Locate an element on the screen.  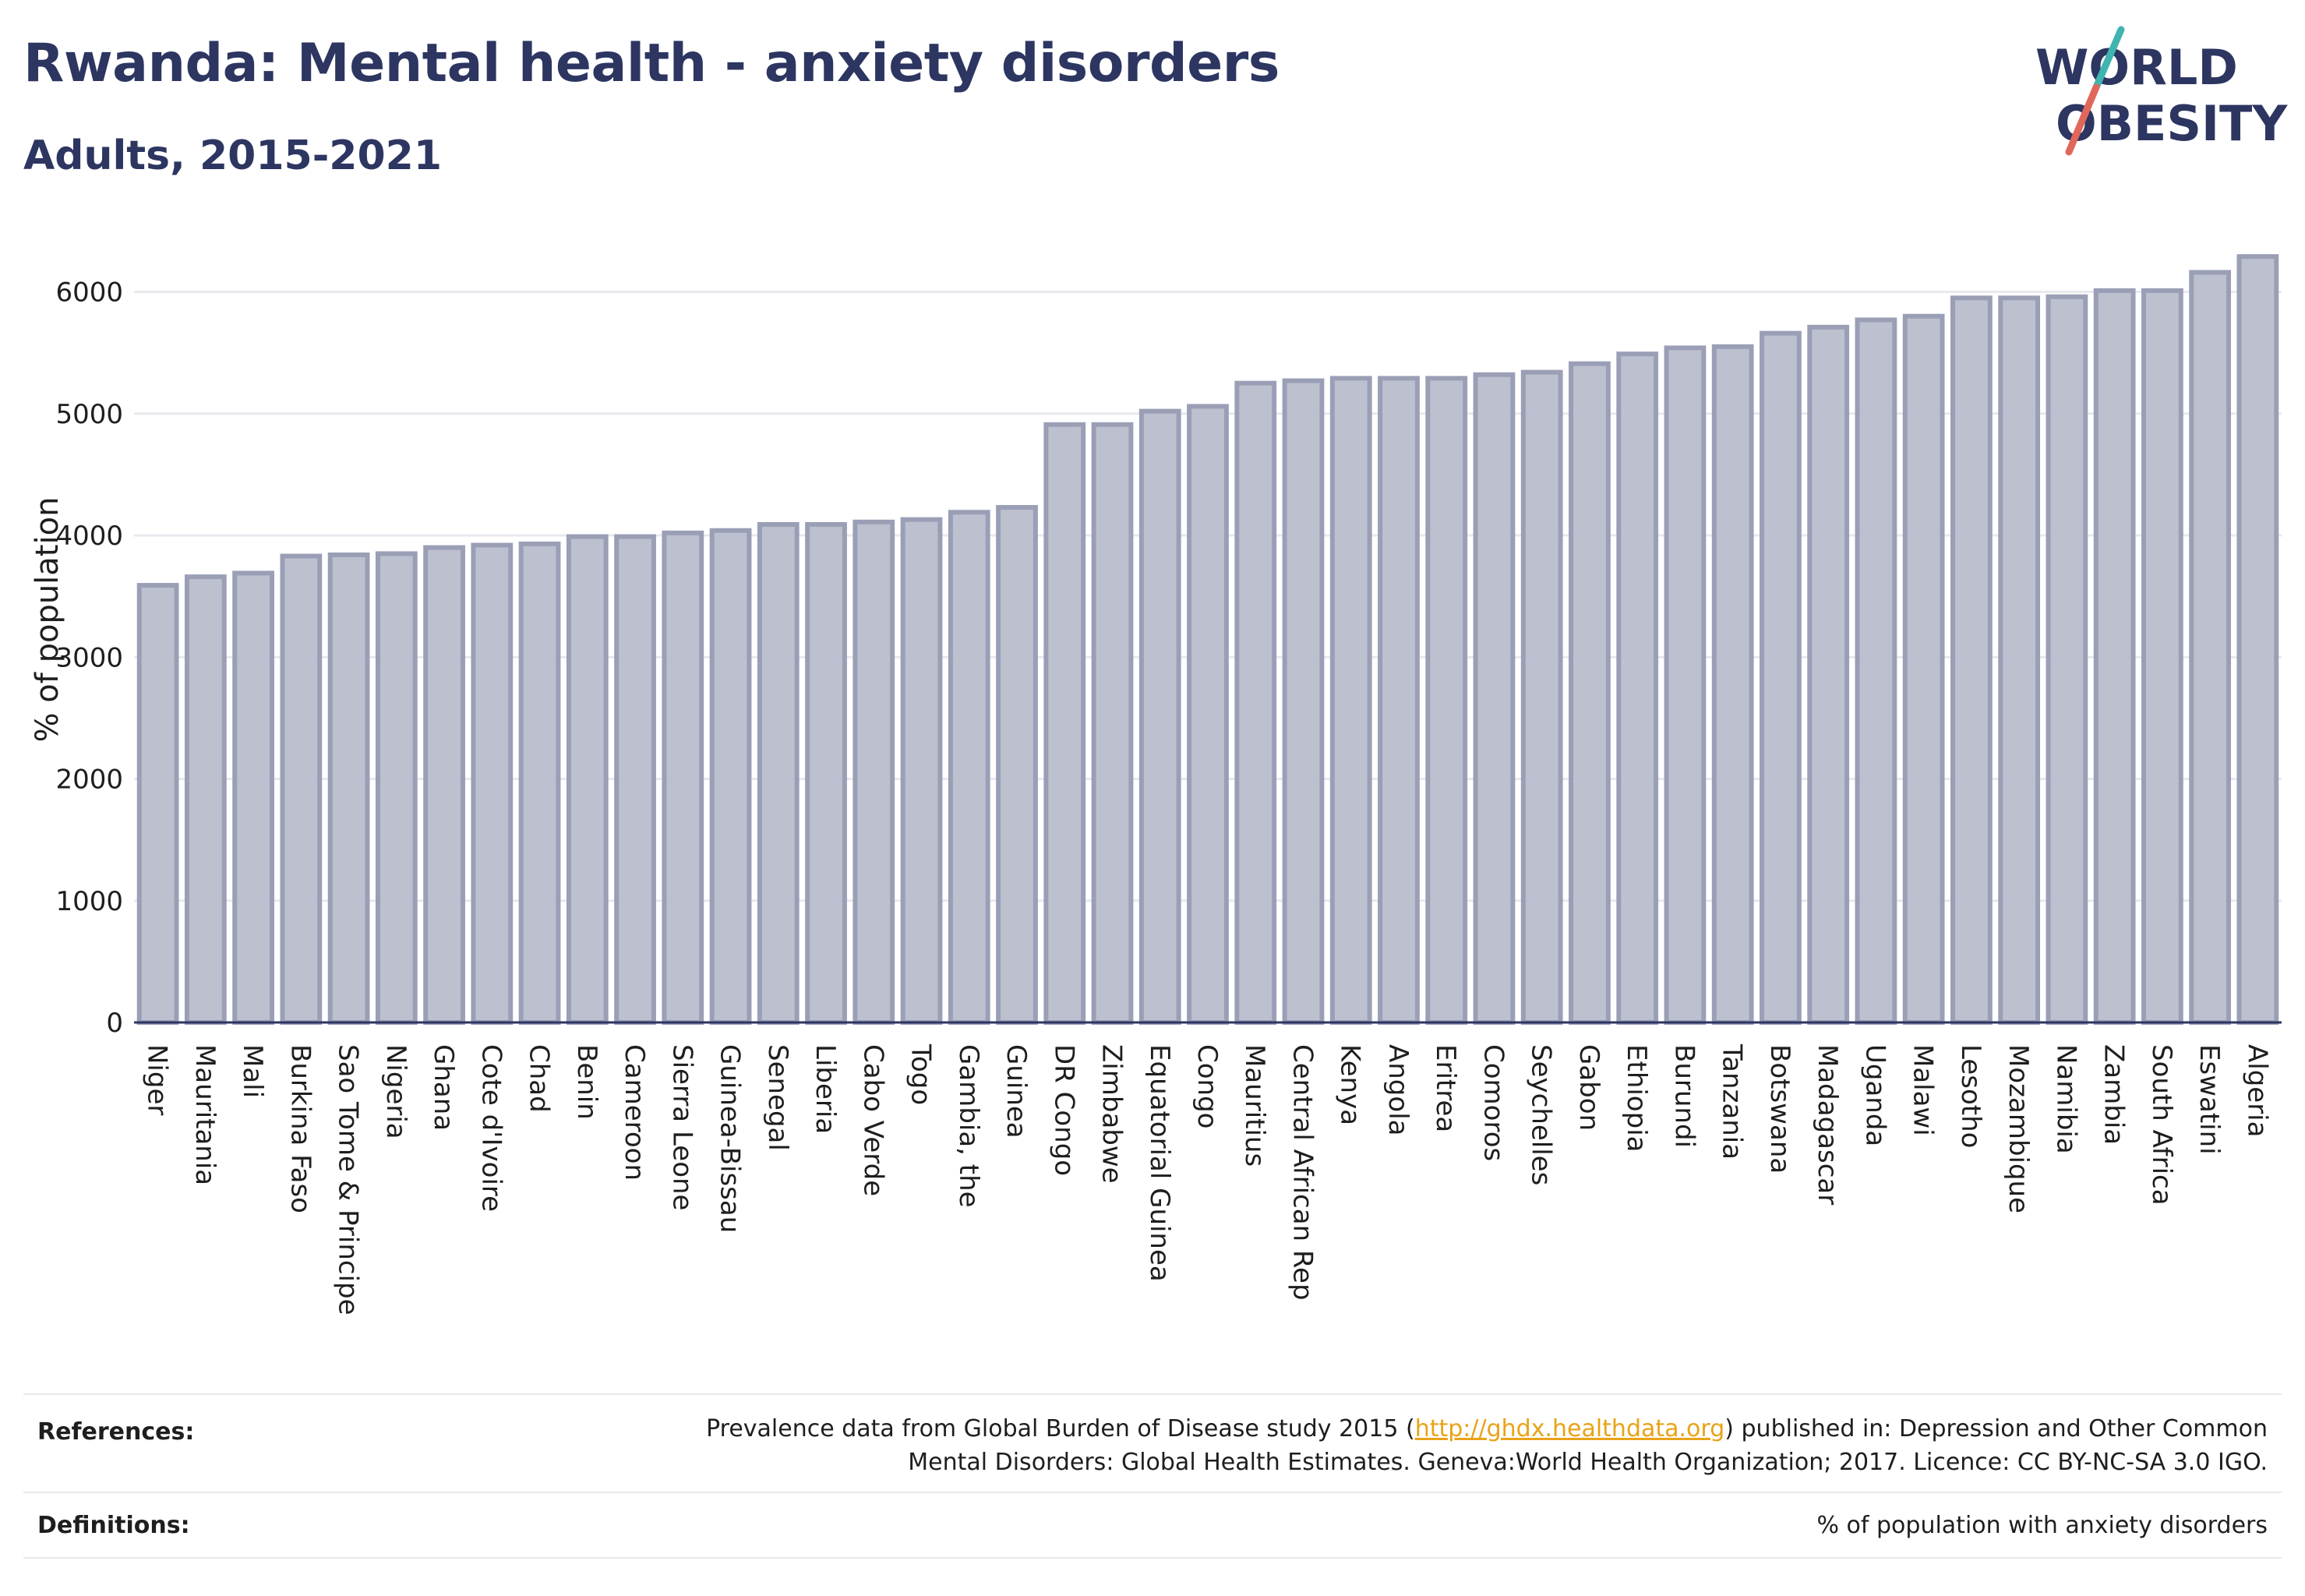
x-tick-label: Burundi is located at coordinates (1684, 1096).